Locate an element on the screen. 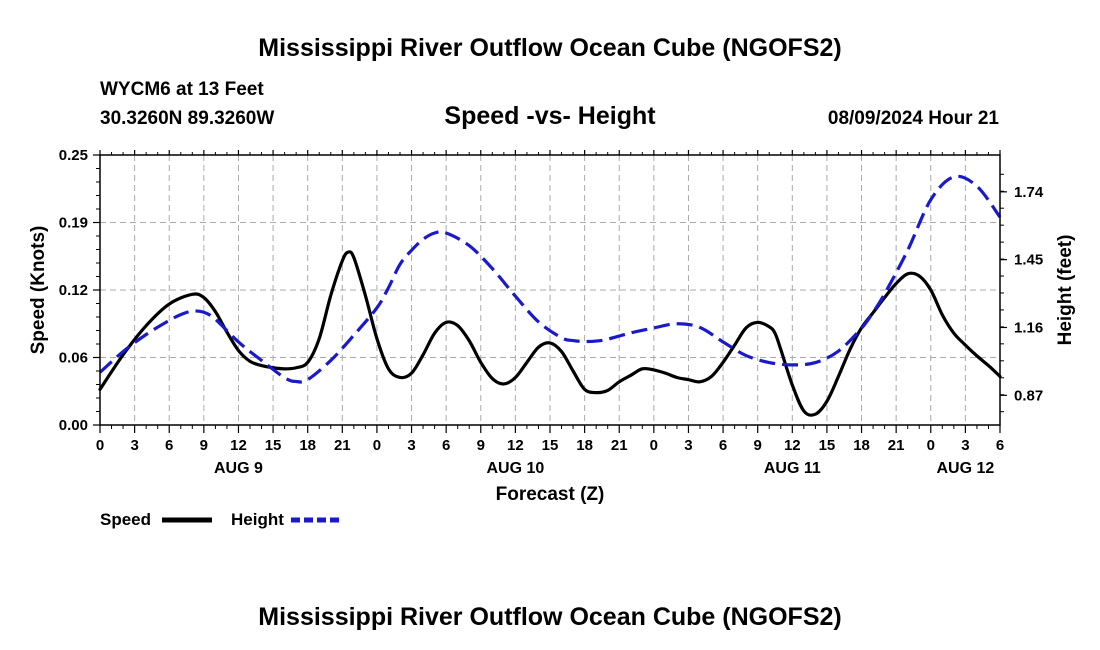  legend-height-label: Height is located at coordinates (257, 519).